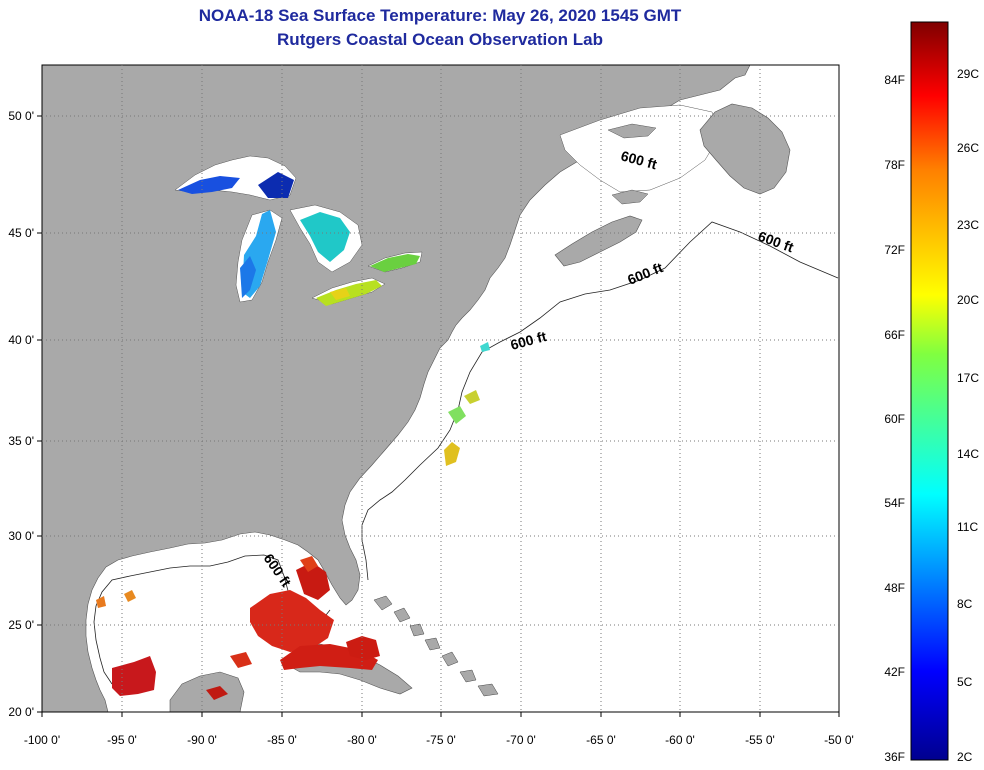 The width and height of the screenshot is (984, 770). Describe the element at coordinates (894, 757) in the screenshot. I see `colorbar-f-label: 36F` at that location.